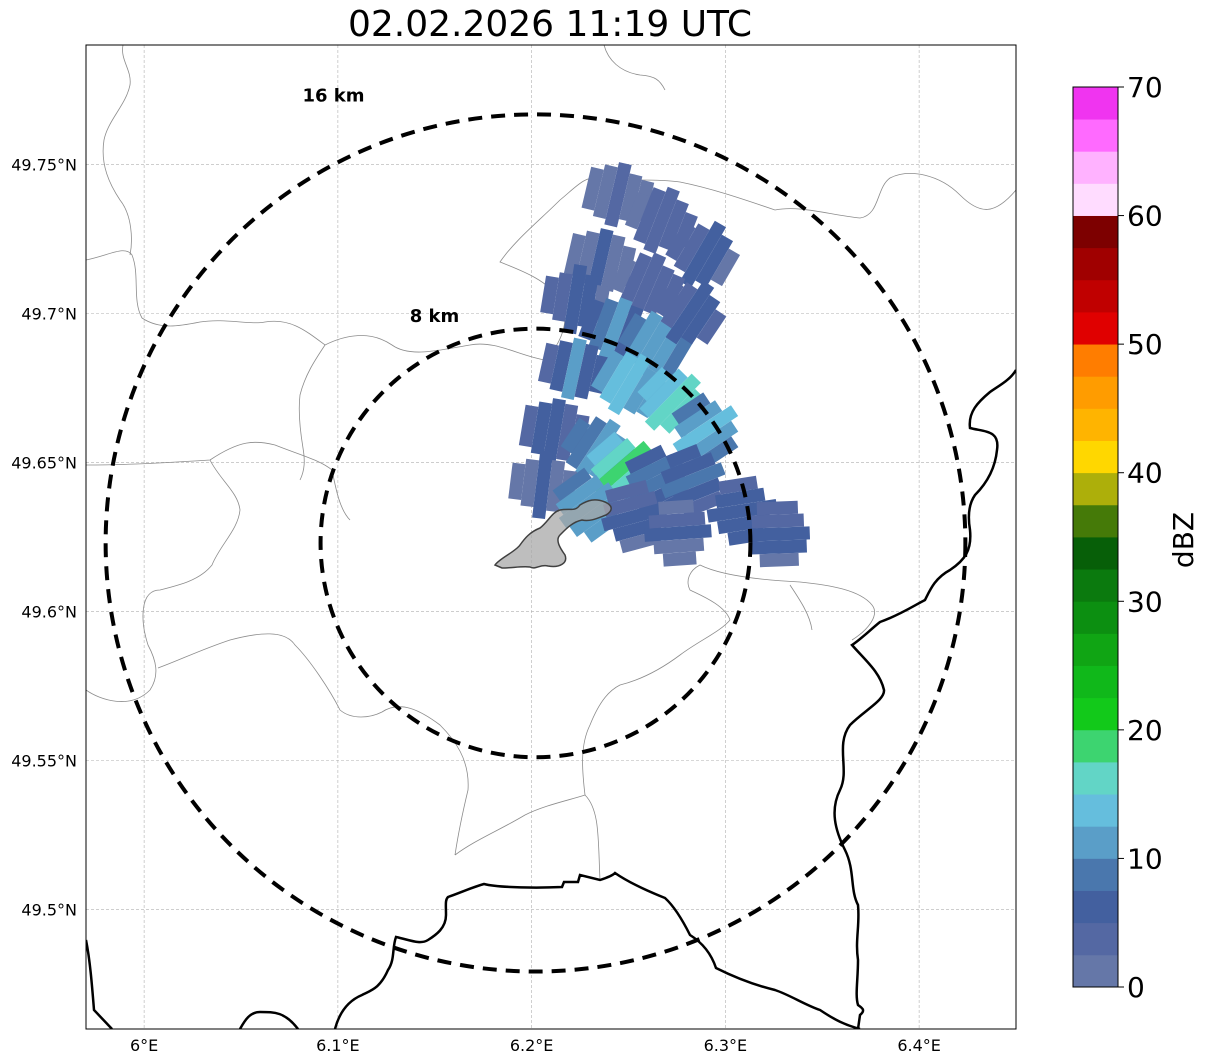  I want to click on colorbar-tick-label: 50, so click(1145, 344).